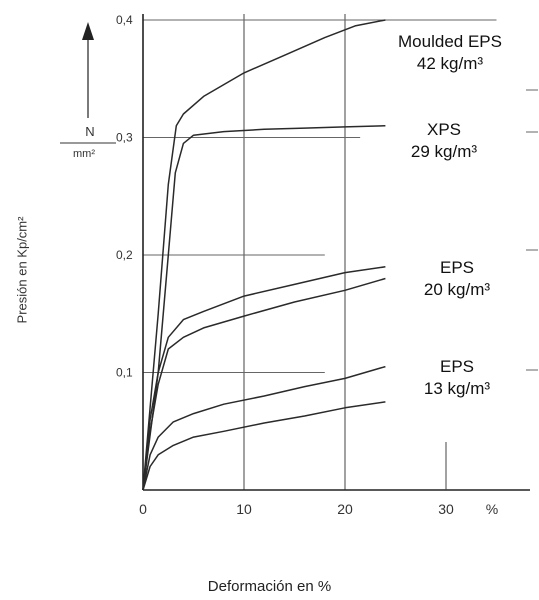 The height and width of the screenshot is (600, 539). I want to click on x-tick-label: 20, so click(345, 509).